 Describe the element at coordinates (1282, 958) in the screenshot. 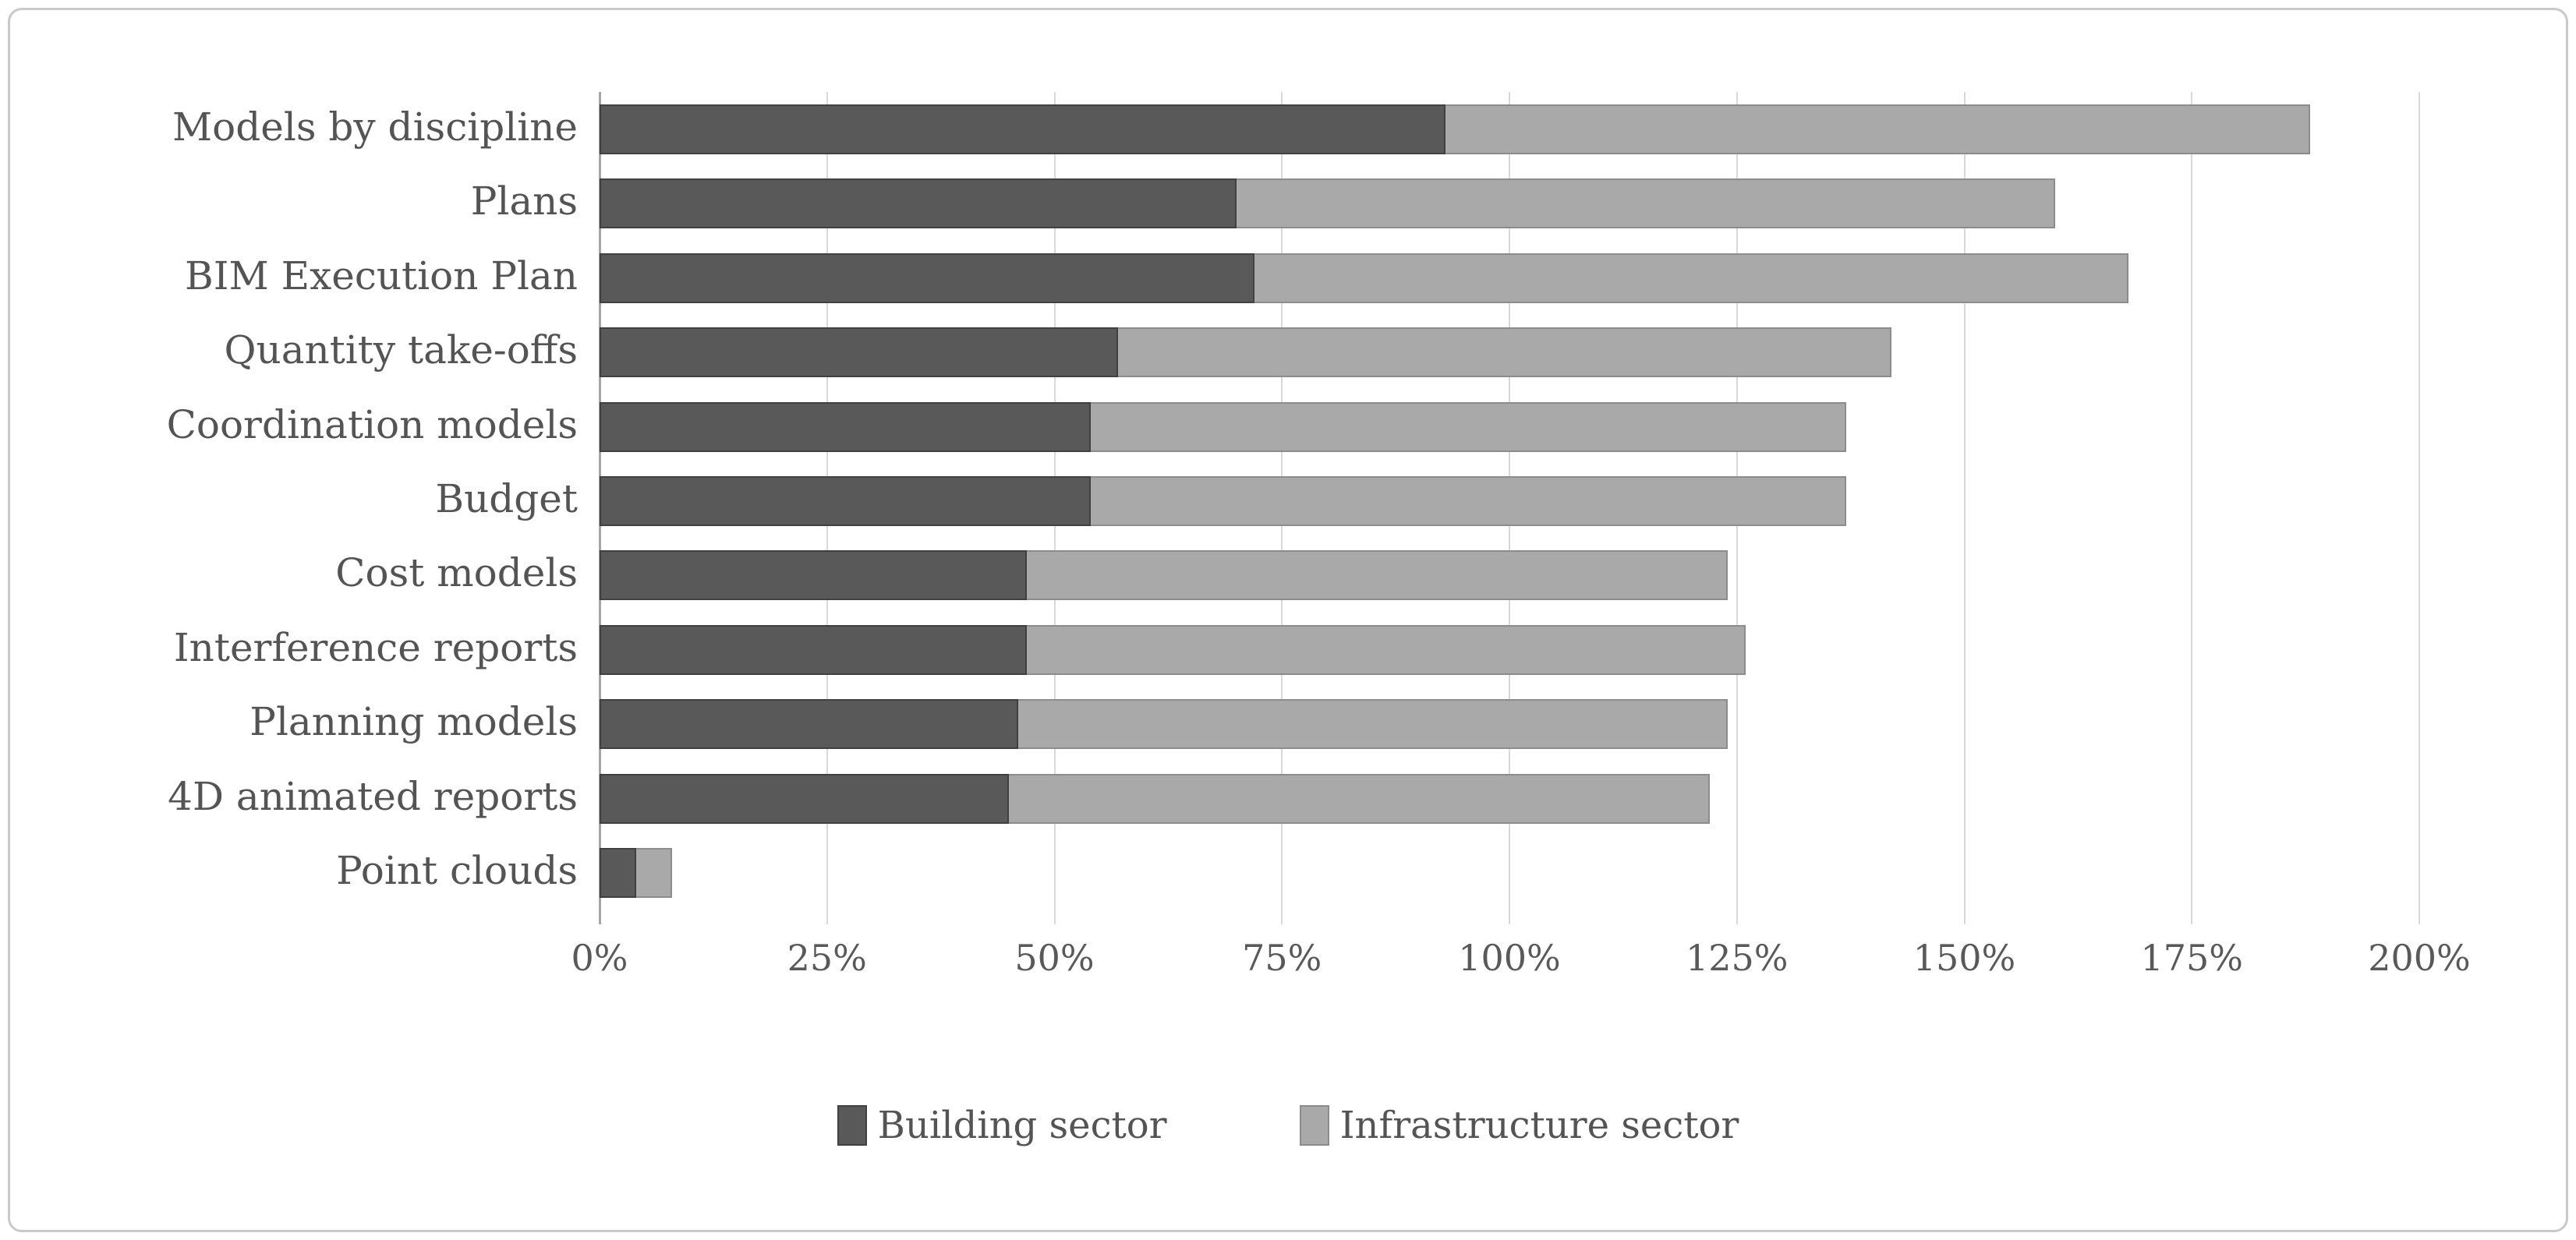

I see `x-axis-tick-label: 75%` at that location.